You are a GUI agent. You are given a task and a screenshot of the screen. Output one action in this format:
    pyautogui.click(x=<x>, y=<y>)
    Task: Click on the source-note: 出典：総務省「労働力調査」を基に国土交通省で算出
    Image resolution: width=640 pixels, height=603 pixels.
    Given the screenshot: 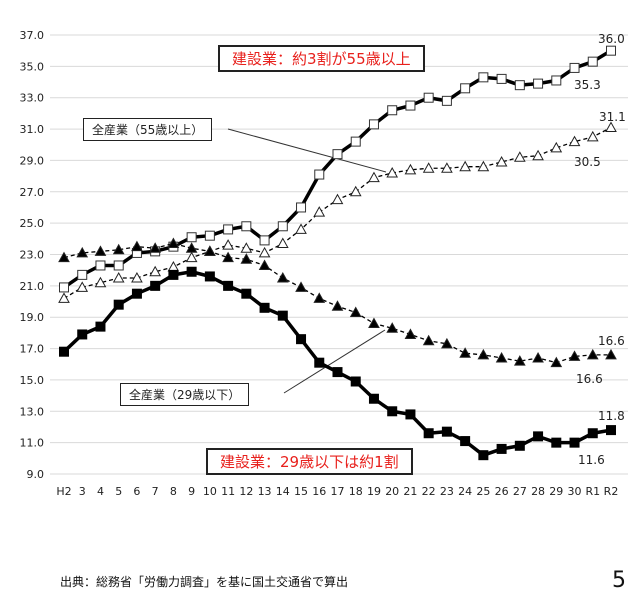 What is the action you would take?
    pyautogui.click(x=204, y=582)
    